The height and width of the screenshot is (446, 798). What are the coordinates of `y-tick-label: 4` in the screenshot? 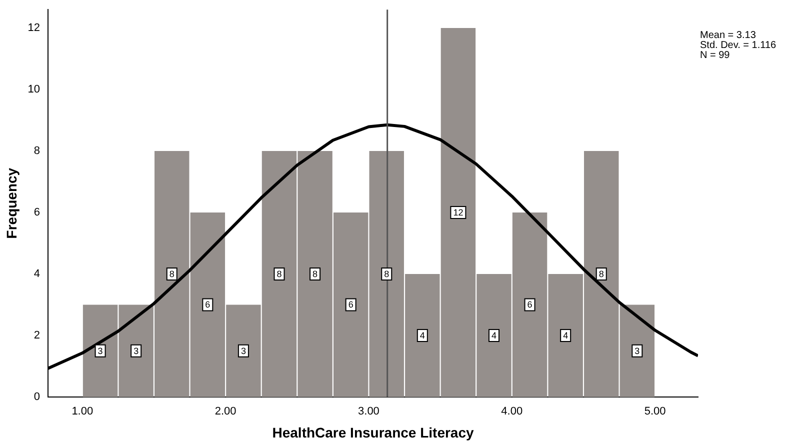 It's located at (37, 274).